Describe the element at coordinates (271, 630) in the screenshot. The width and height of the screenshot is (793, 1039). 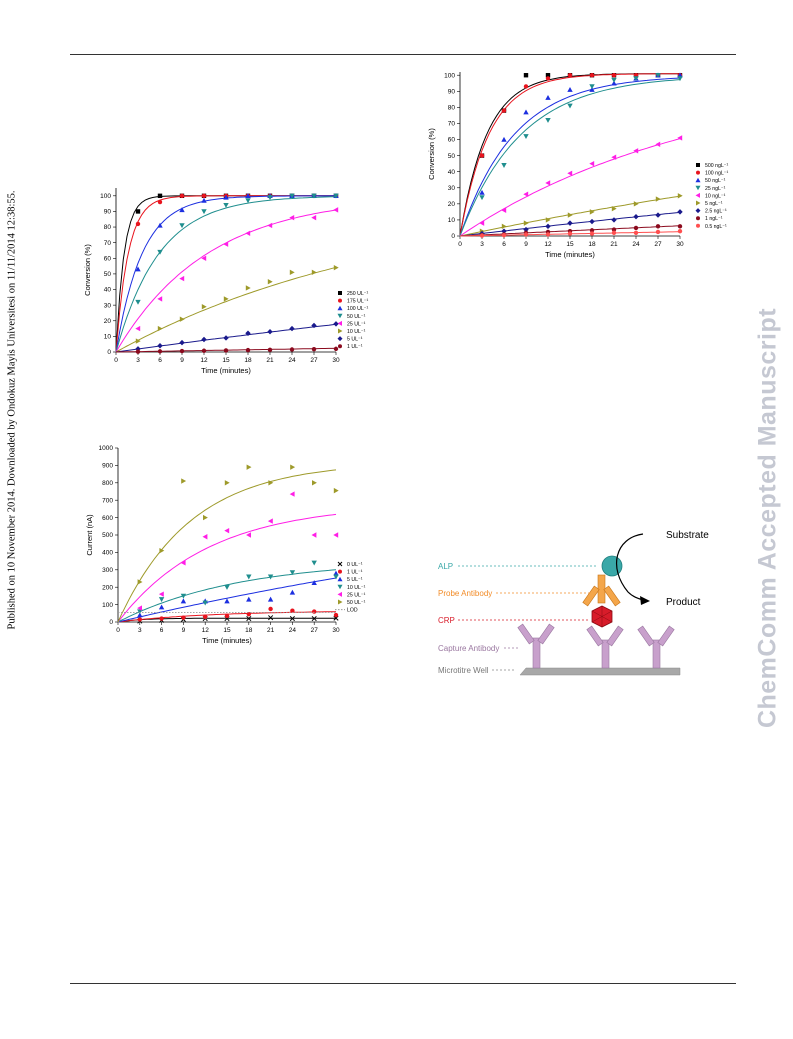
I see `x-tick-label: 21` at that location.